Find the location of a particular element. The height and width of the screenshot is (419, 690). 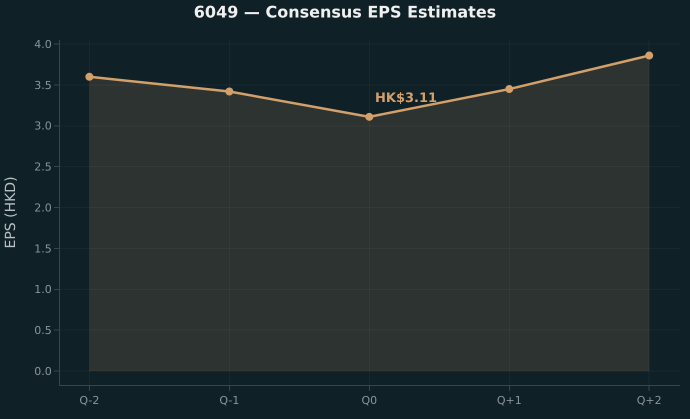

y-tick-label: 3.0 is located at coordinates (43, 126).